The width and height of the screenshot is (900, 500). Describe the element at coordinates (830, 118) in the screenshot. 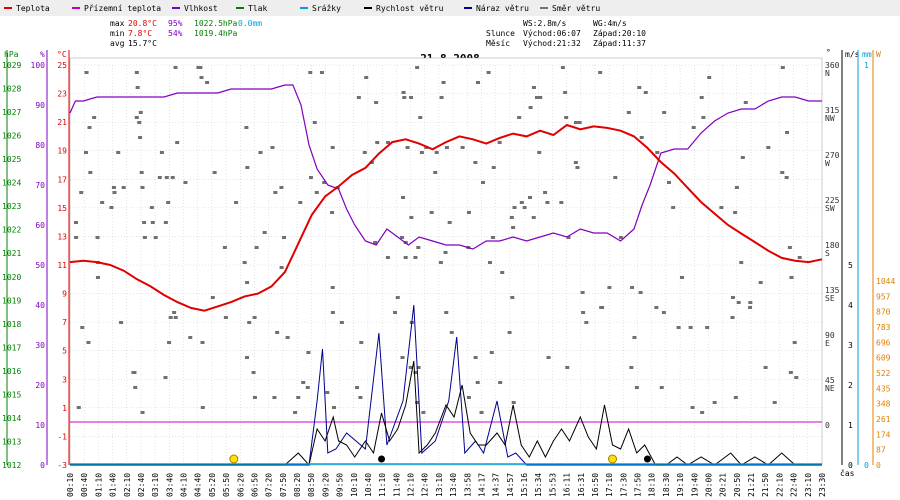

I see `dir-name: NW` at that location.